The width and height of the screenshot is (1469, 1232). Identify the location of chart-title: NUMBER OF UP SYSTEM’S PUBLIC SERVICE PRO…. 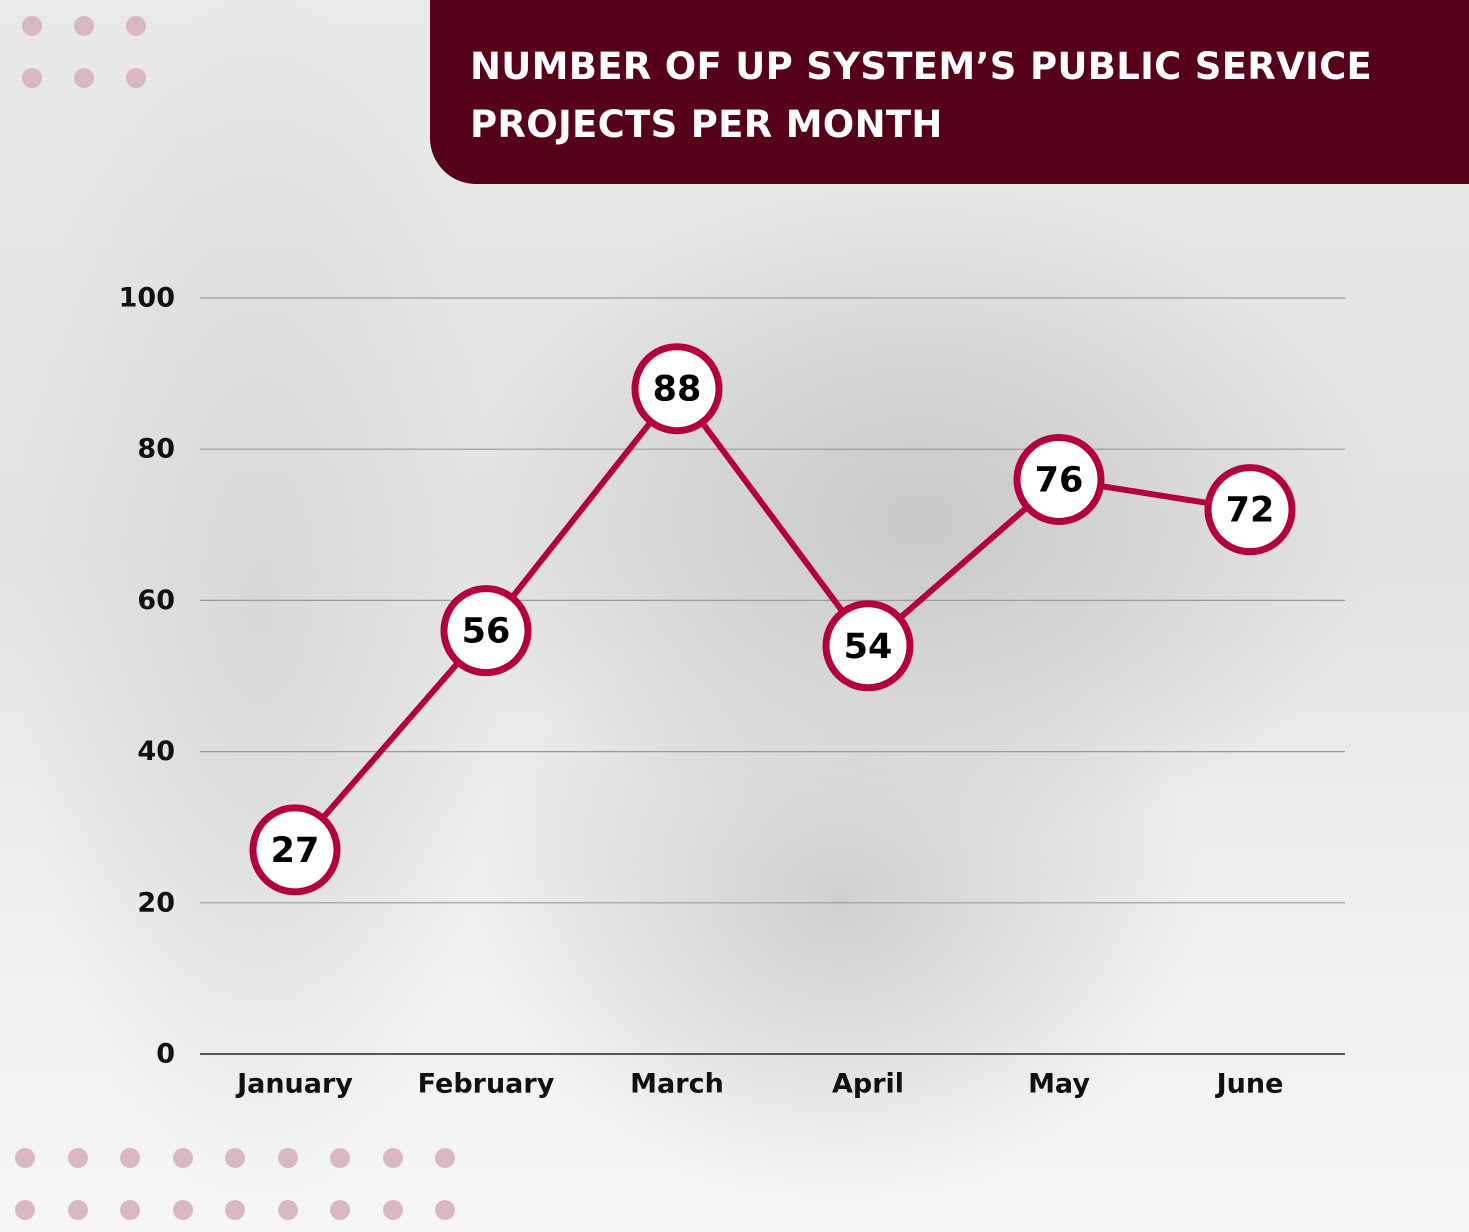
(921, 95).